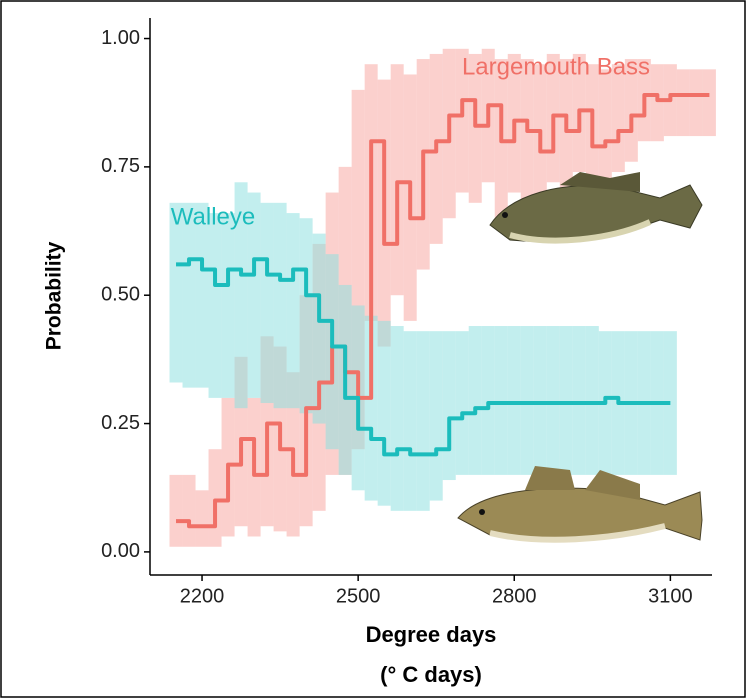  What do you see at coordinates (670, 596) in the screenshot?
I see `x-tick-label: 3100` at bounding box center [670, 596].